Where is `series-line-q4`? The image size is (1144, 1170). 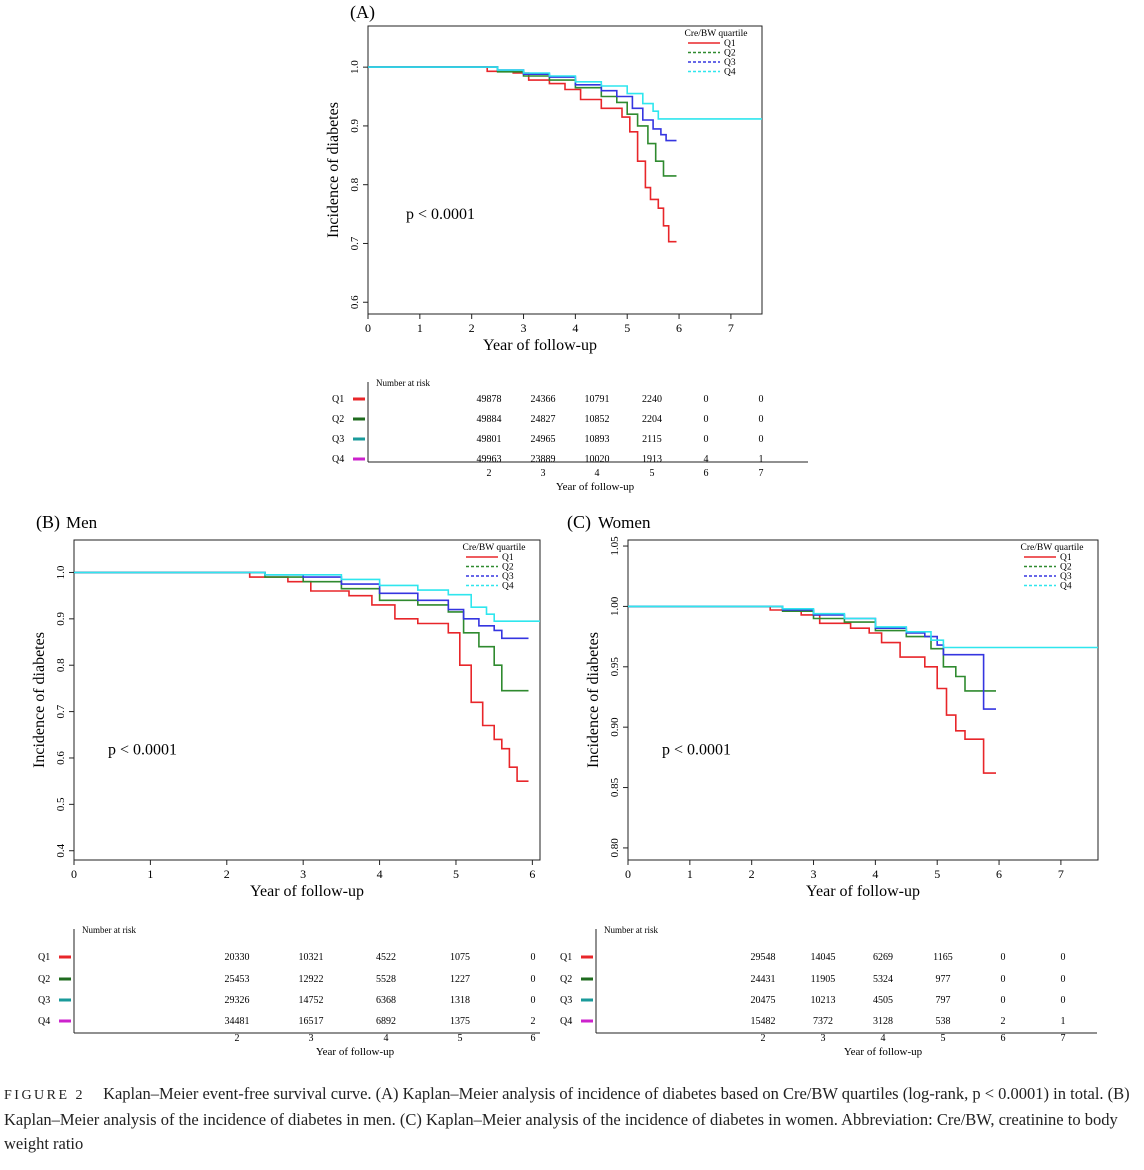
series-line-q4 is located at coordinates (307, 596).